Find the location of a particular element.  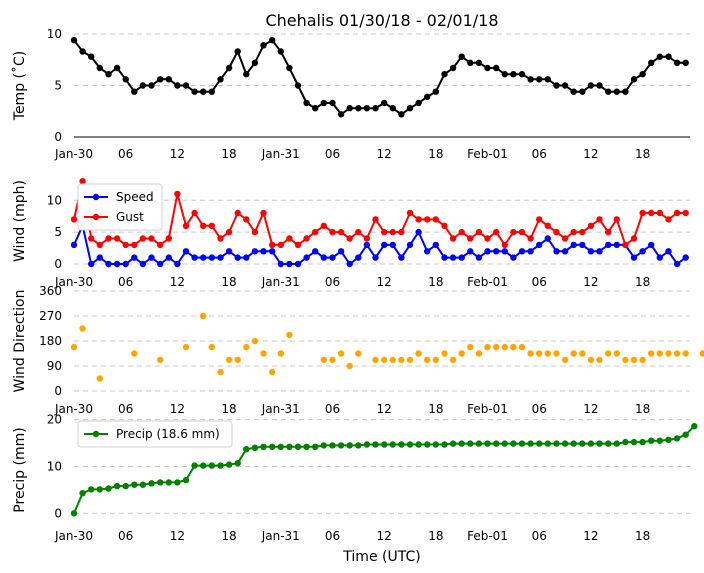

wind-ytick-label: 10 is located at coordinates (54, 200).